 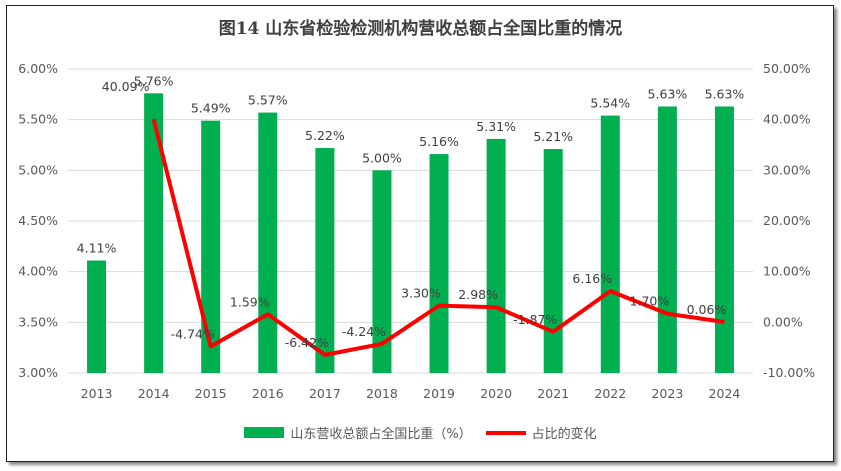 I want to click on legend-item-line: 占比的变化, so click(x=541, y=432).